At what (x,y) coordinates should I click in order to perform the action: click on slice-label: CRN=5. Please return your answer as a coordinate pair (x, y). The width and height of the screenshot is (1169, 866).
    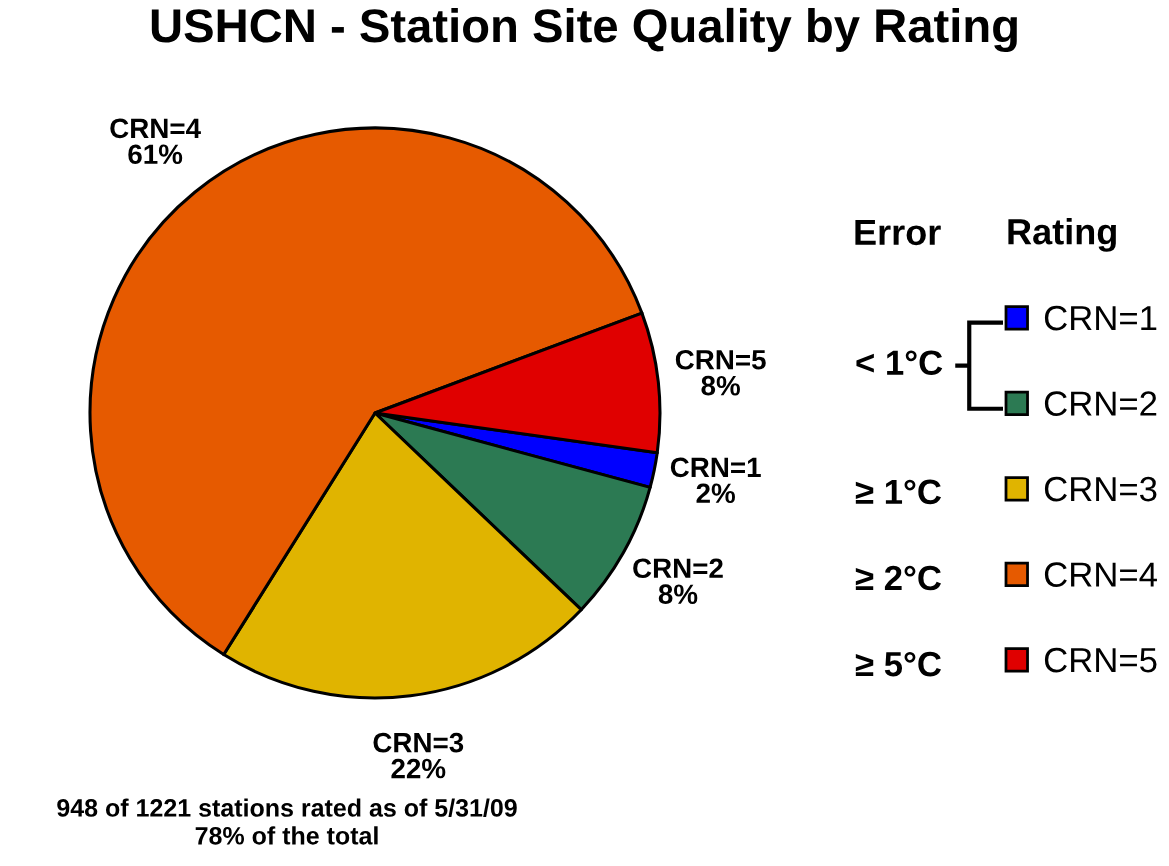
    Looking at the image, I should click on (720, 359).